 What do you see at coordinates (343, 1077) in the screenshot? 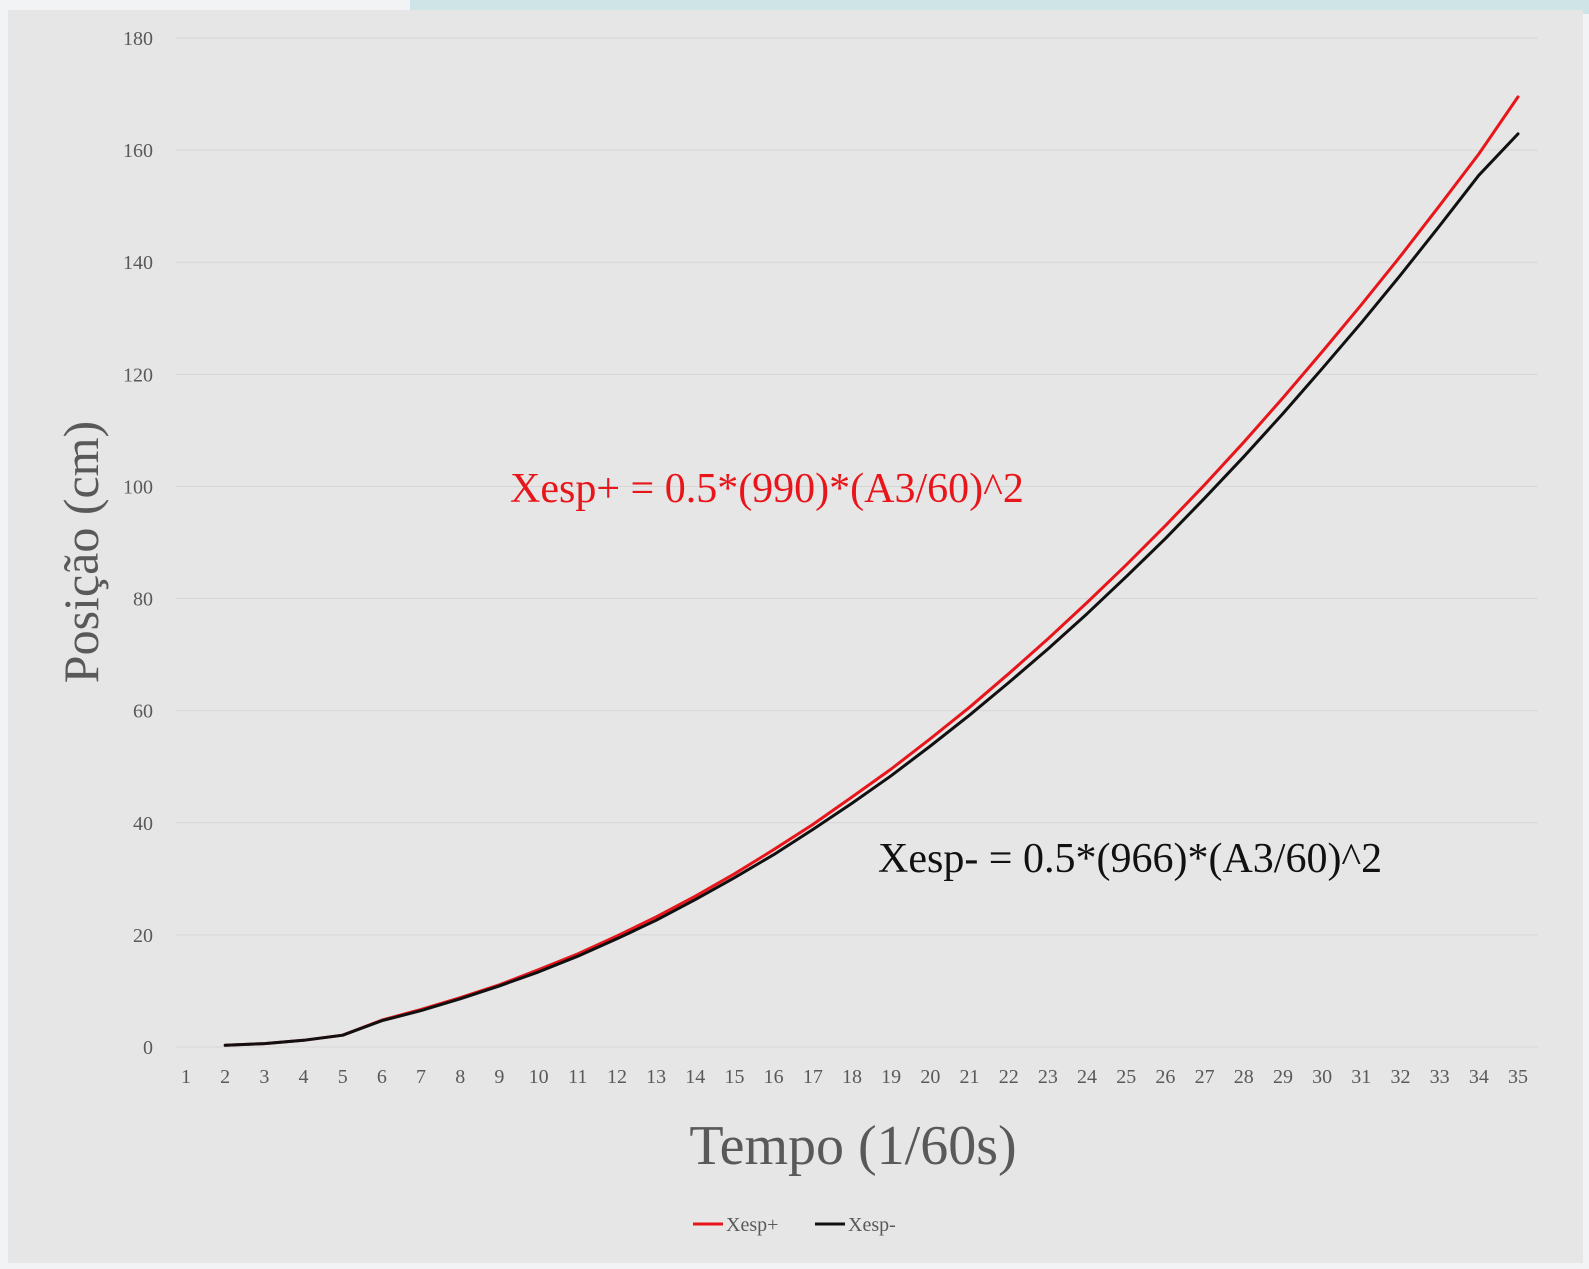
I see `x-tick-label: 5` at bounding box center [343, 1077].